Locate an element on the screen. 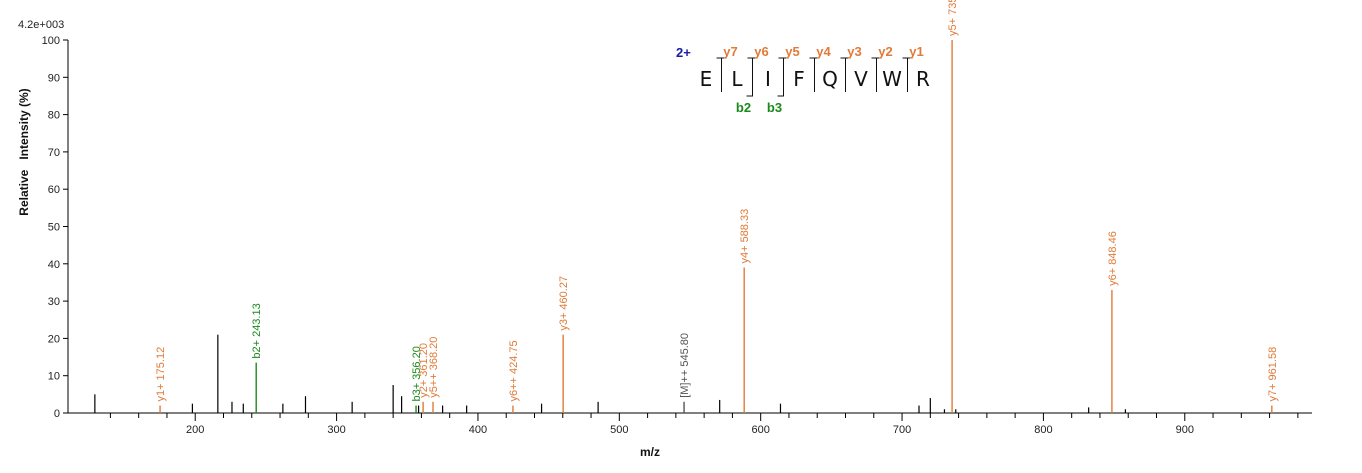  sequence-residue: I is located at coordinates (768, 79).